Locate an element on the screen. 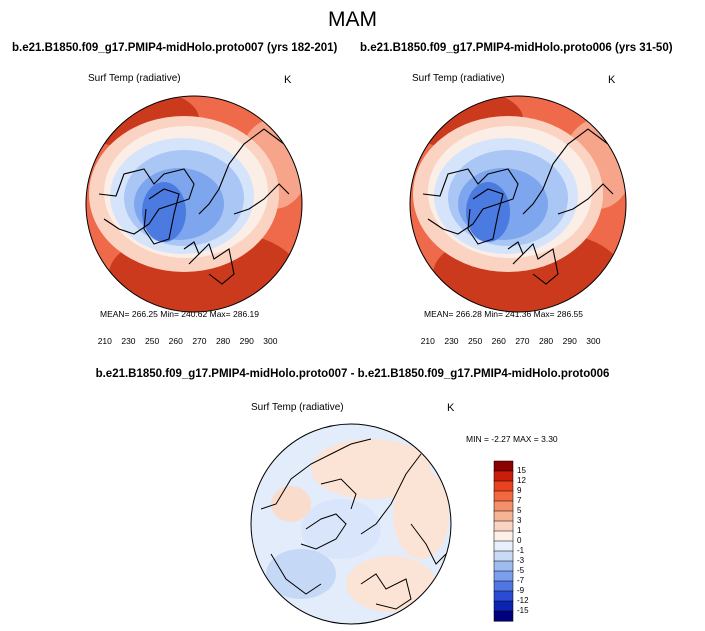 Image resolution: width=705 pixels, height=631 pixels. difference-polar-map is located at coordinates (351, 524).